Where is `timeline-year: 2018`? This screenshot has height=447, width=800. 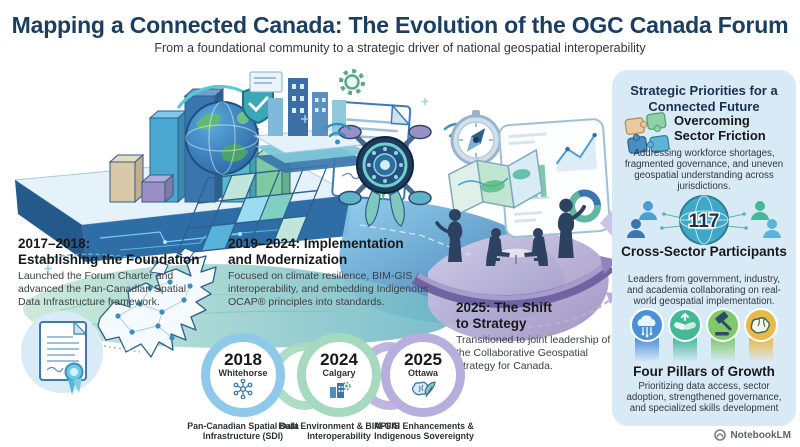
timeline-year: 2018 is located at coordinates (243, 360).